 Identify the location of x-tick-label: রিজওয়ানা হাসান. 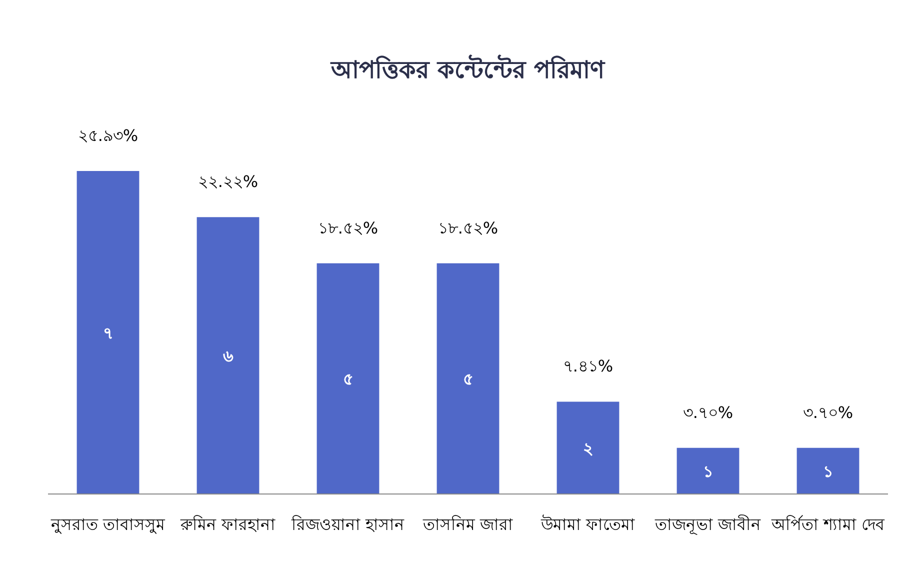
(347, 524).